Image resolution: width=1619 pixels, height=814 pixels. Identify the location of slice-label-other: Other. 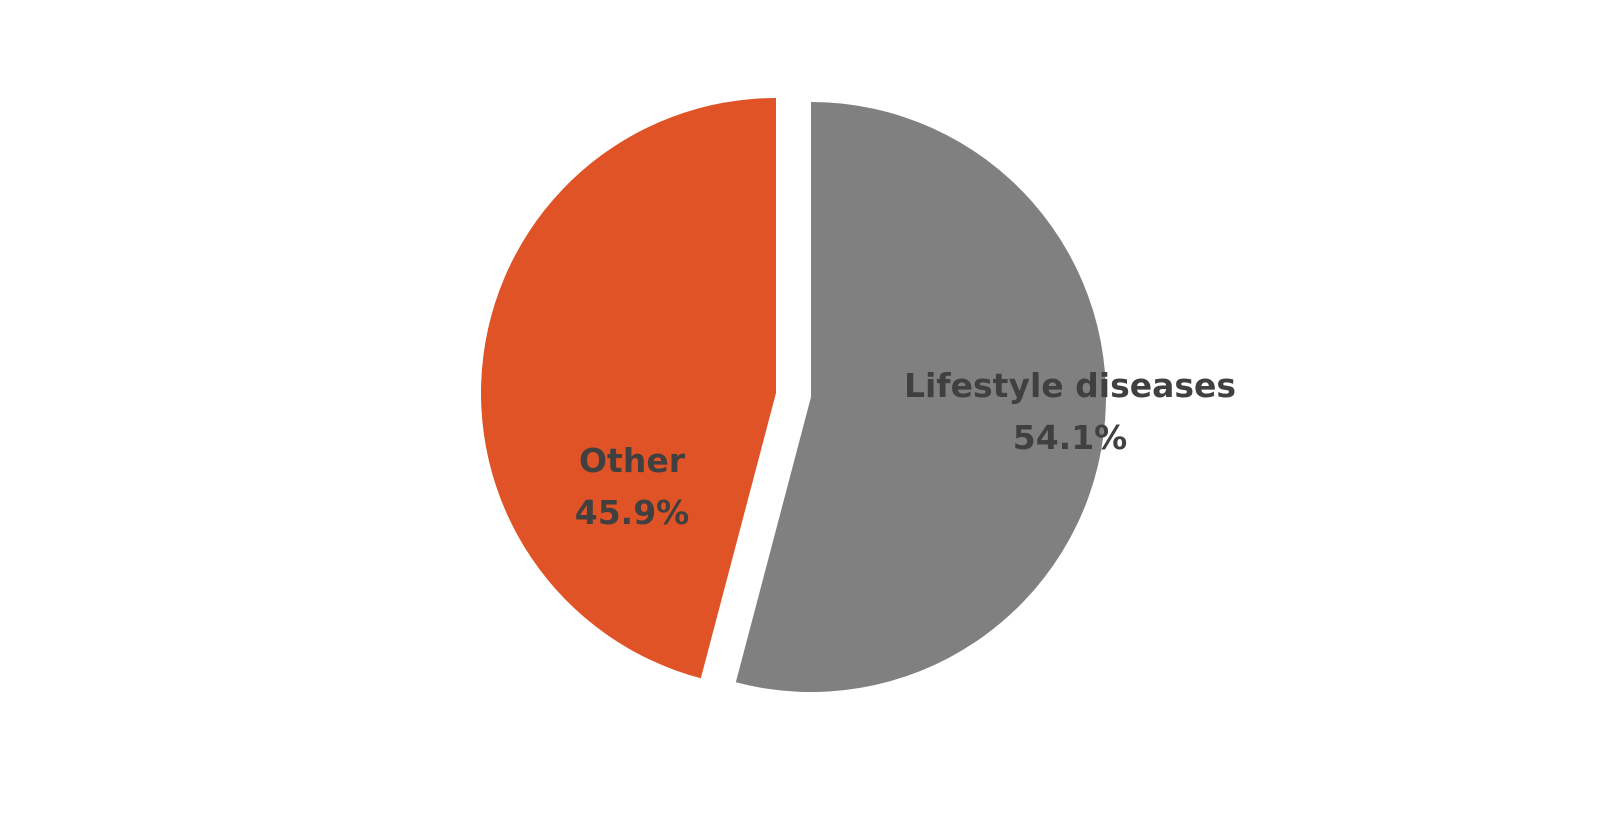
(632, 460).